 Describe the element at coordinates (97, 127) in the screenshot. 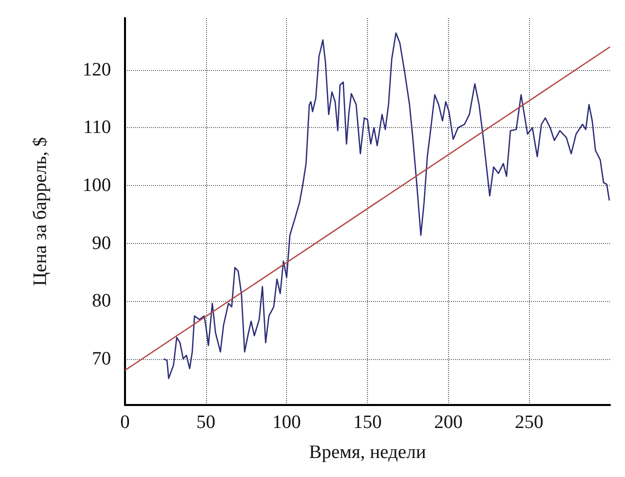

I see `y-tick-label: 110` at that location.